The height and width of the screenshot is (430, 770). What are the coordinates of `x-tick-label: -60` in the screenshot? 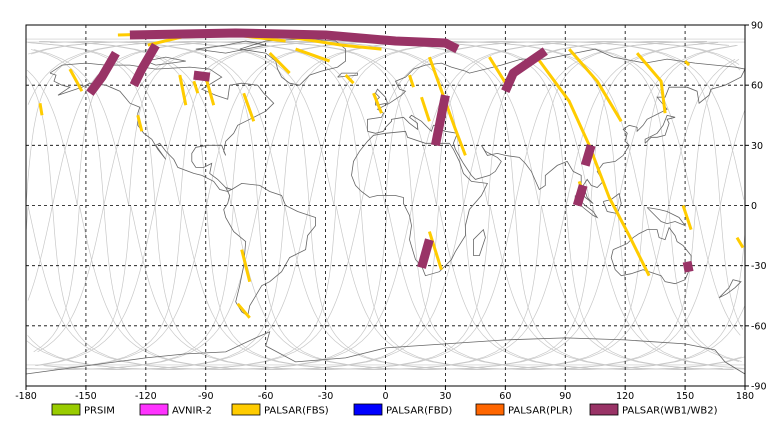 It's located at (266, 396).